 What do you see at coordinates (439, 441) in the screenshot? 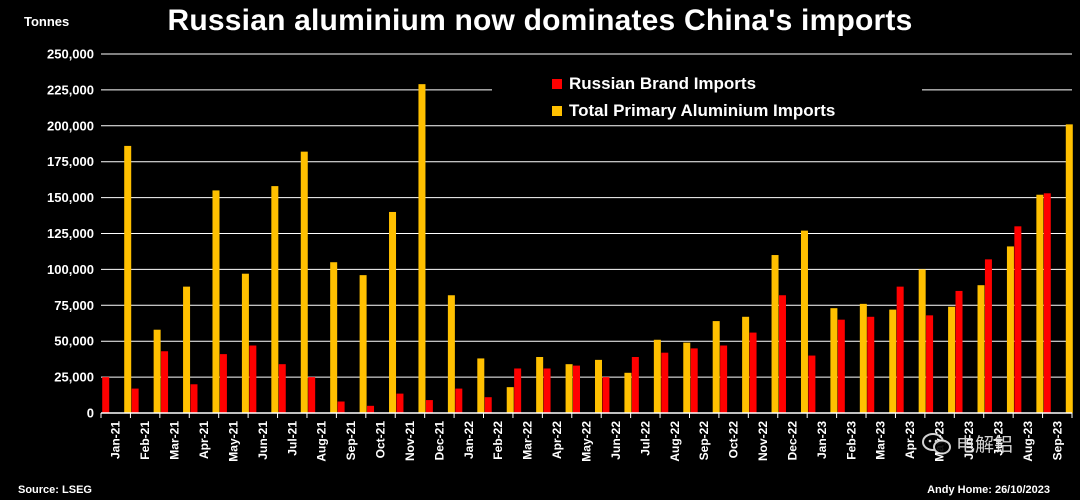
I see `x-tick-label: Dec-21` at bounding box center [439, 441].